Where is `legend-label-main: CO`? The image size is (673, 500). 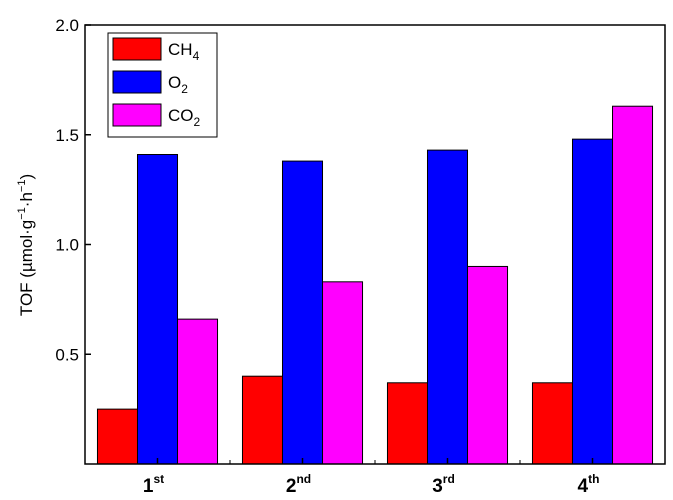 legend-label-main: CO is located at coordinates (181, 115).